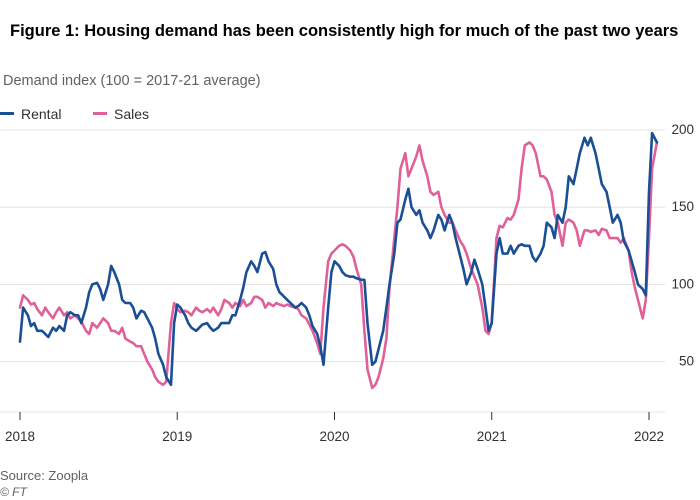  What do you see at coordinates (492, 436) in the screenshot?
I see `x-tick-label-2021: 2021` at bounding box center [492, 436].